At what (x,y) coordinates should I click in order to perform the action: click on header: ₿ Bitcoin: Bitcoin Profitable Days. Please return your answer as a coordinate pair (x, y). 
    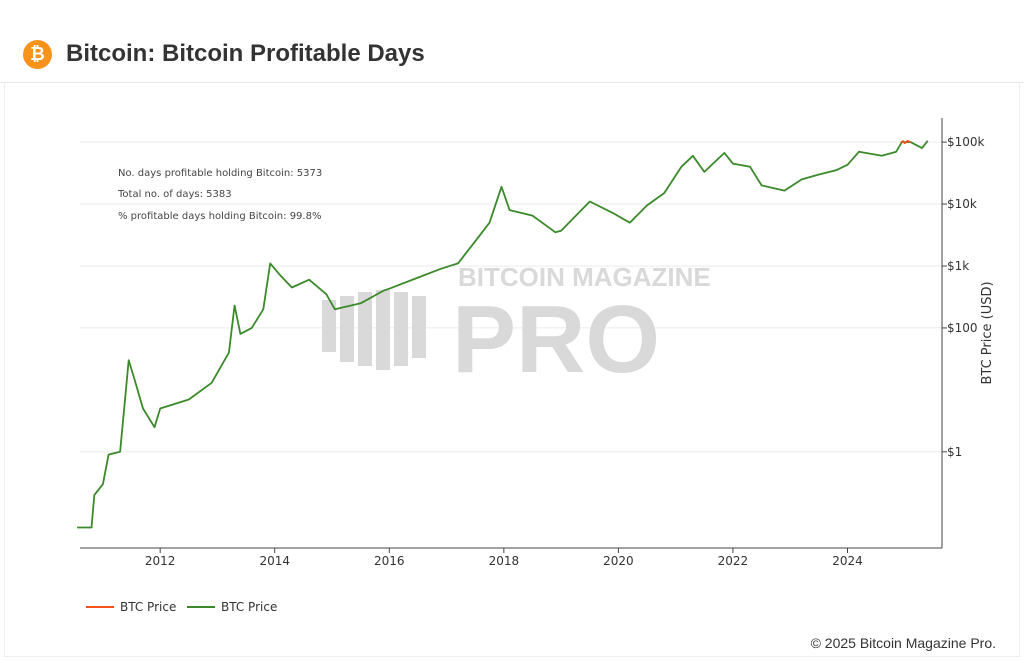
    Looking at the image, I should click on (512, 41).